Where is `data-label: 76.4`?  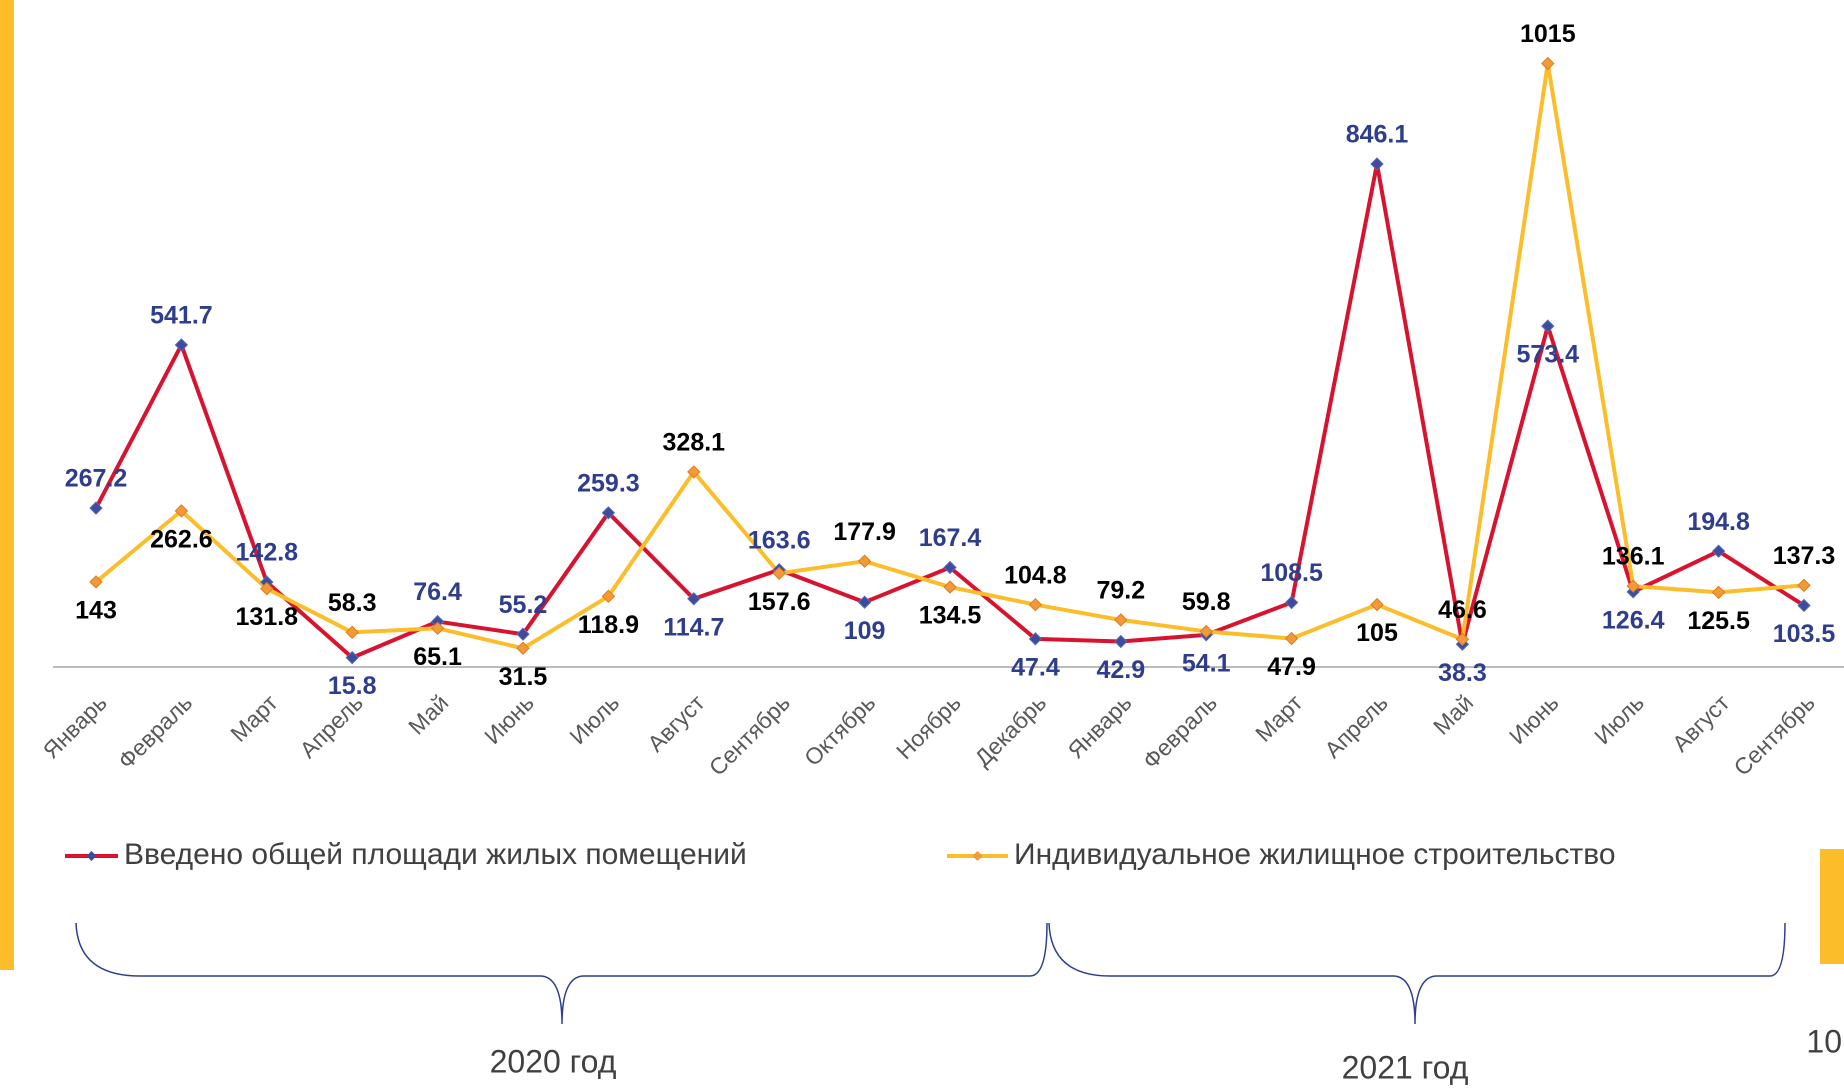 data-label: 76.4 is located at coordinates (437, 592).